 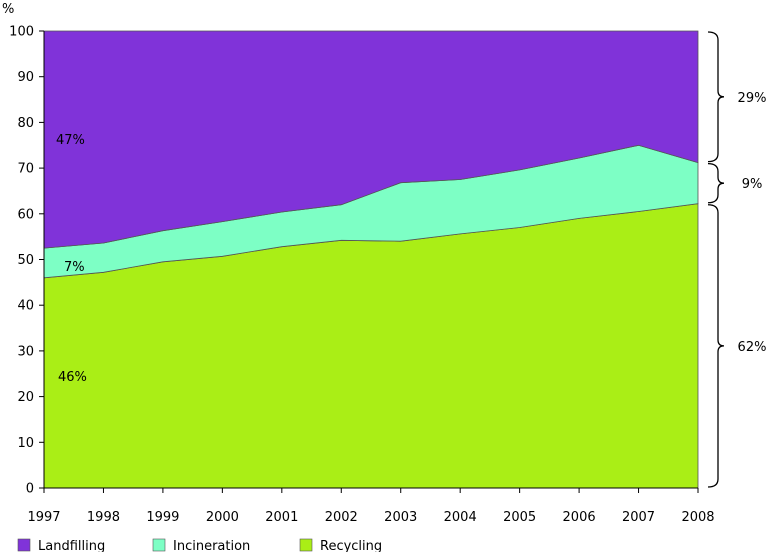 What do you see at coordinates (24, 545) in the screenshot?
I see `legend-swatch-landfilling` at bounding box center [24, 545].